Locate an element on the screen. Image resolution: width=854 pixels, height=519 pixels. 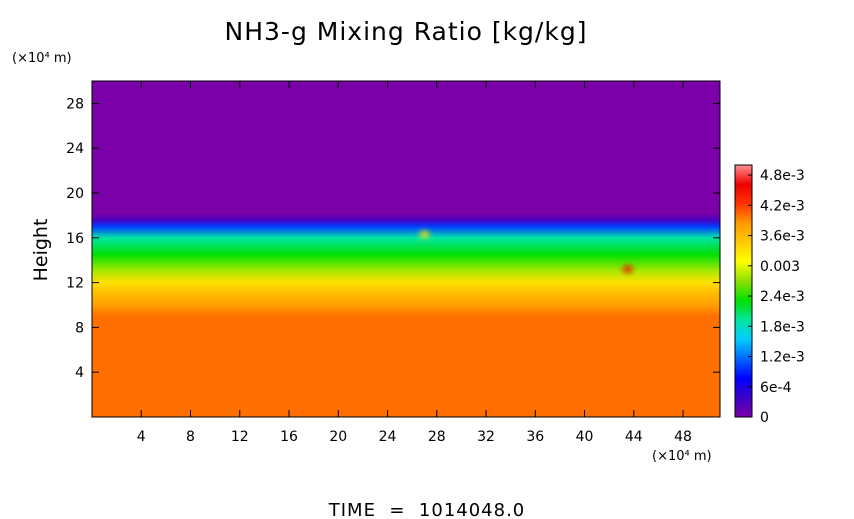
x-tick-label: 40 is located at coordinates (585, 437).